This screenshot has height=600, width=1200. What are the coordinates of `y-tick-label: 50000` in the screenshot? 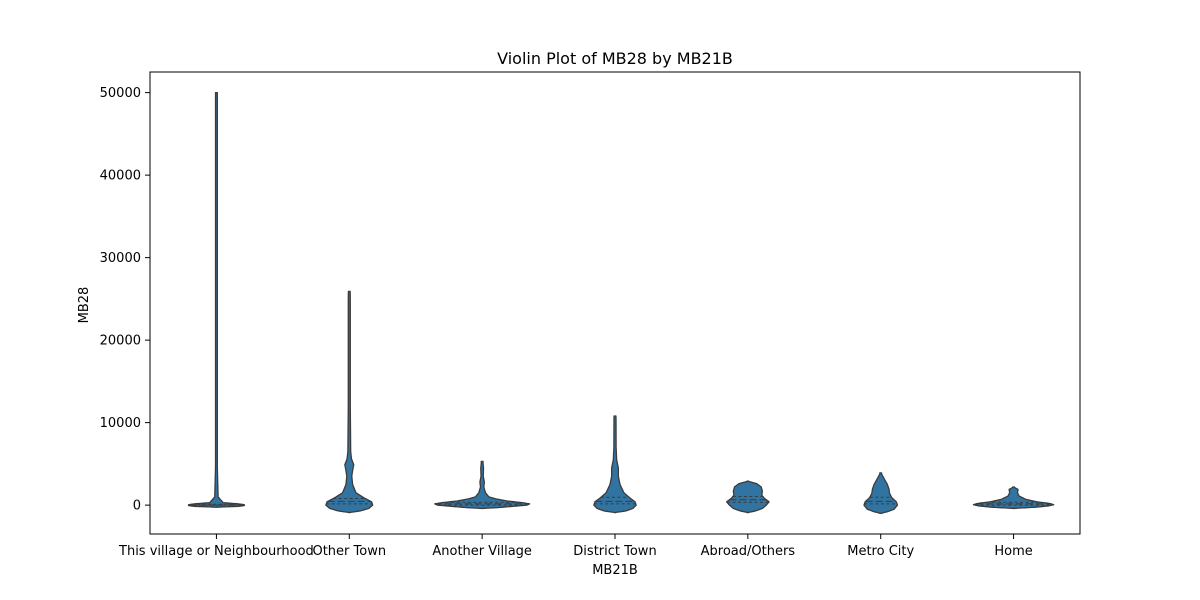 It's located at (120, 93).